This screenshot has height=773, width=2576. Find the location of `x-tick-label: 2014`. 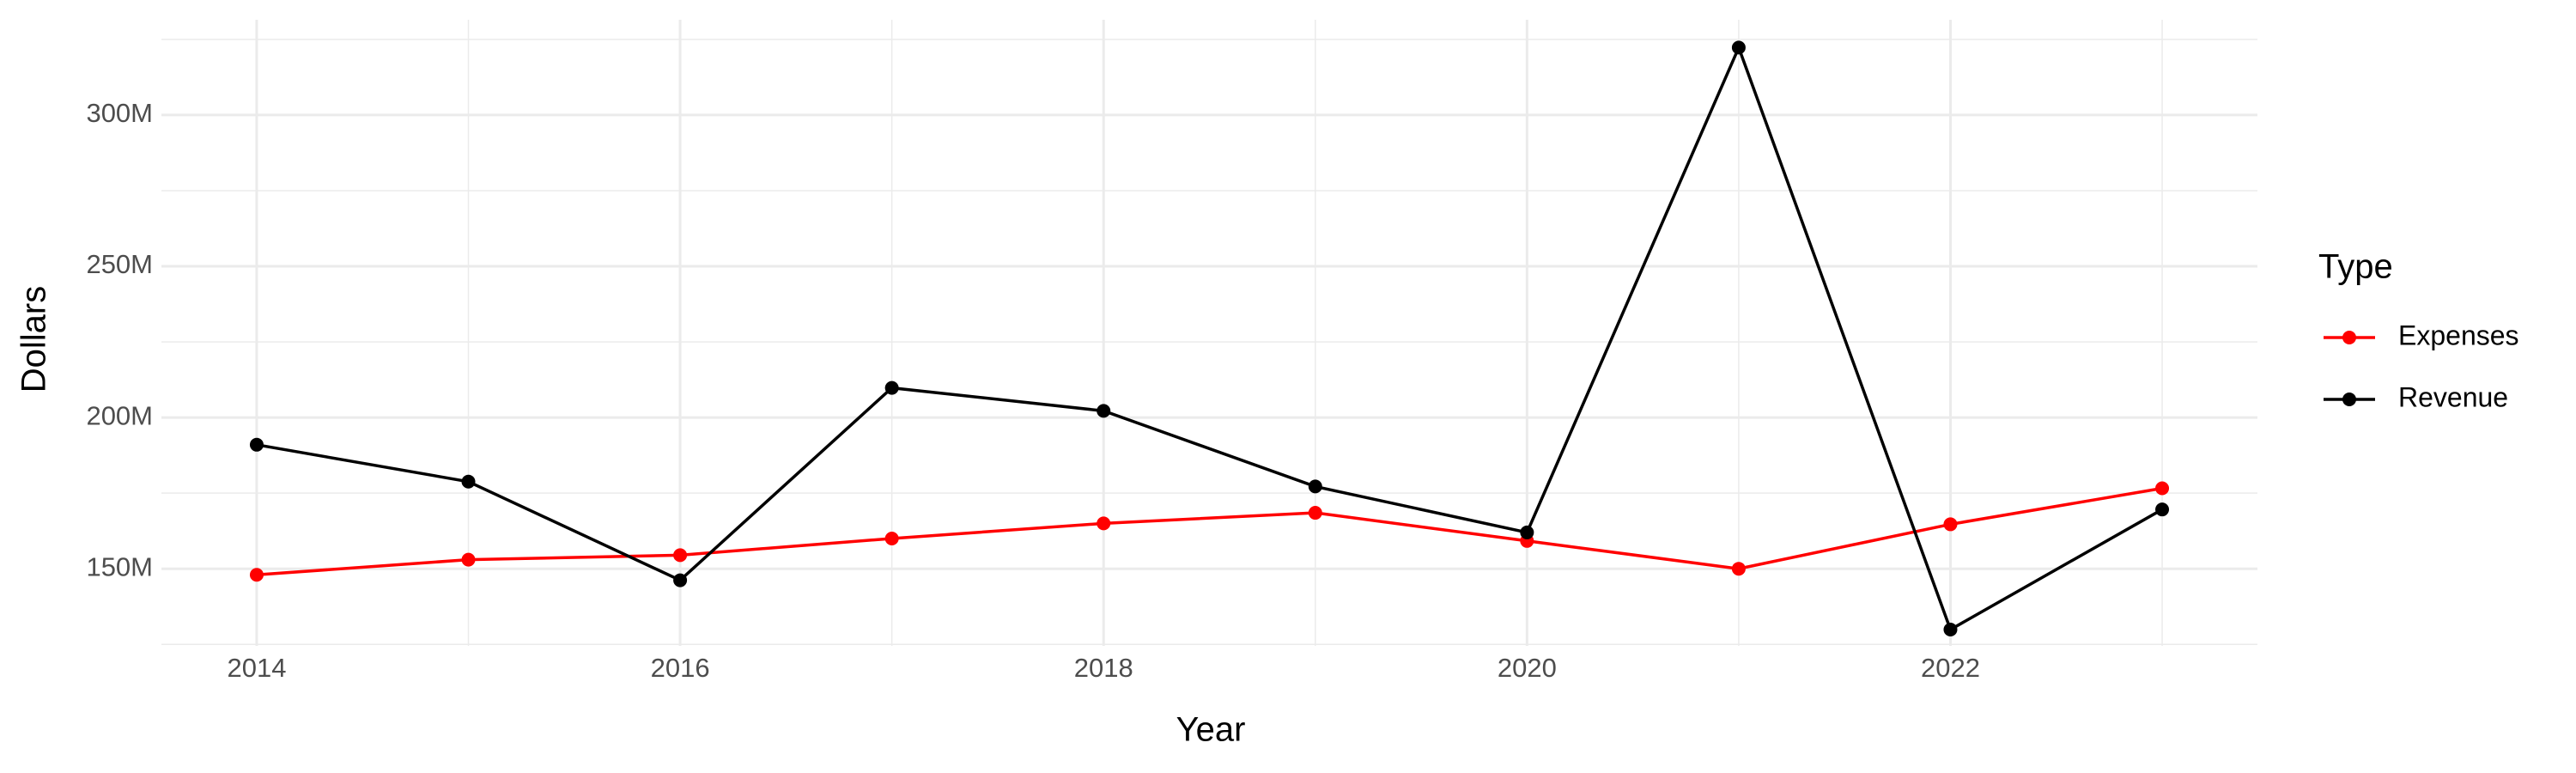

x-tick-label: 2014 is located at coordinates (257, 668).